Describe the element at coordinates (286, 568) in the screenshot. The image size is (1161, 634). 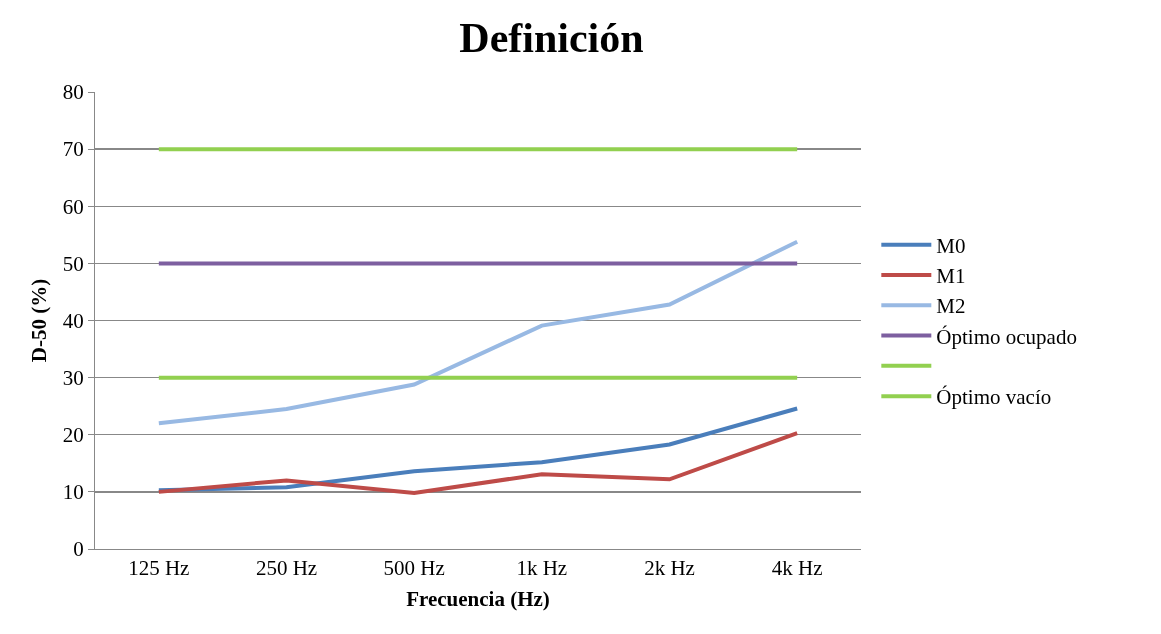
I see `x-tick-label: 250 Hz` at that location.